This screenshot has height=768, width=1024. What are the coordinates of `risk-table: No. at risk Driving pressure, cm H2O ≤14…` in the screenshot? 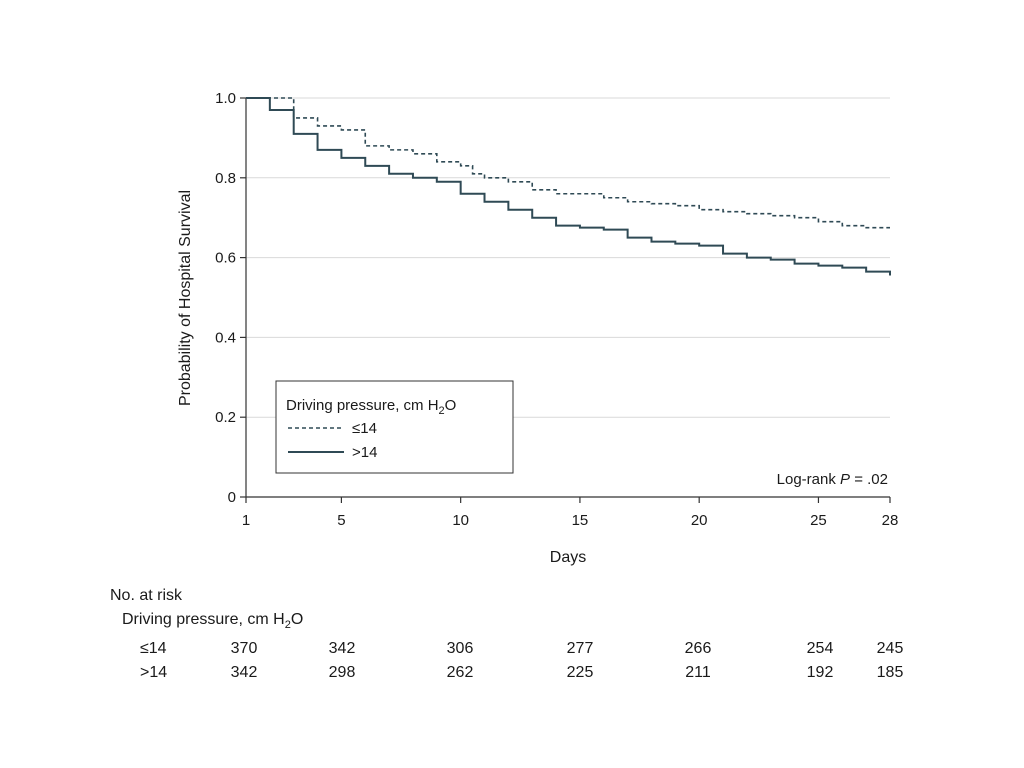 It's located at (506, 634).